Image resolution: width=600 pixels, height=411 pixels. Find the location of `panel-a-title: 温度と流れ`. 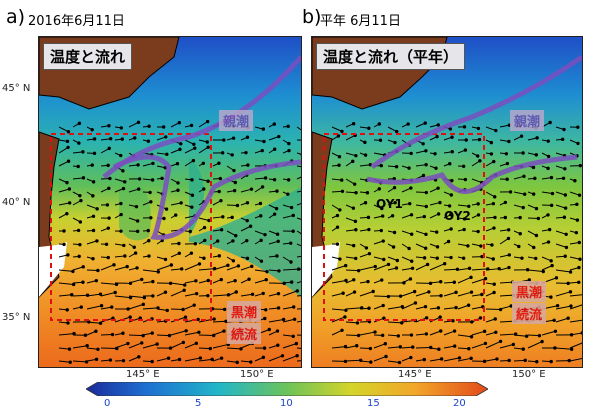

panel-a-title: 温度と流れ is located at coordinates (88, 56).